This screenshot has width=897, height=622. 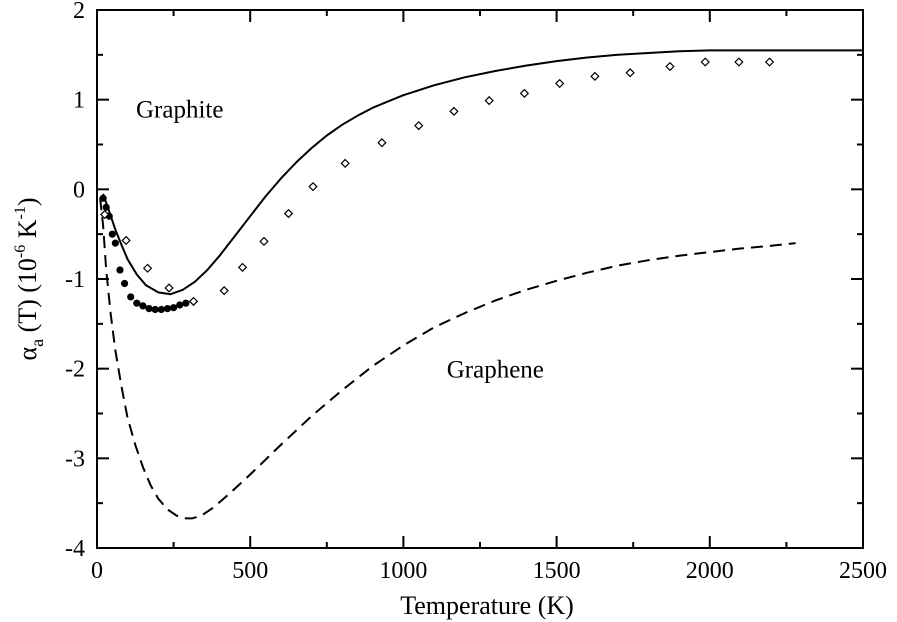 What do you see at coordinates (79, 101) in the screenshot?
I see `y-tick-label: 1` at bounding box center [79, 101].